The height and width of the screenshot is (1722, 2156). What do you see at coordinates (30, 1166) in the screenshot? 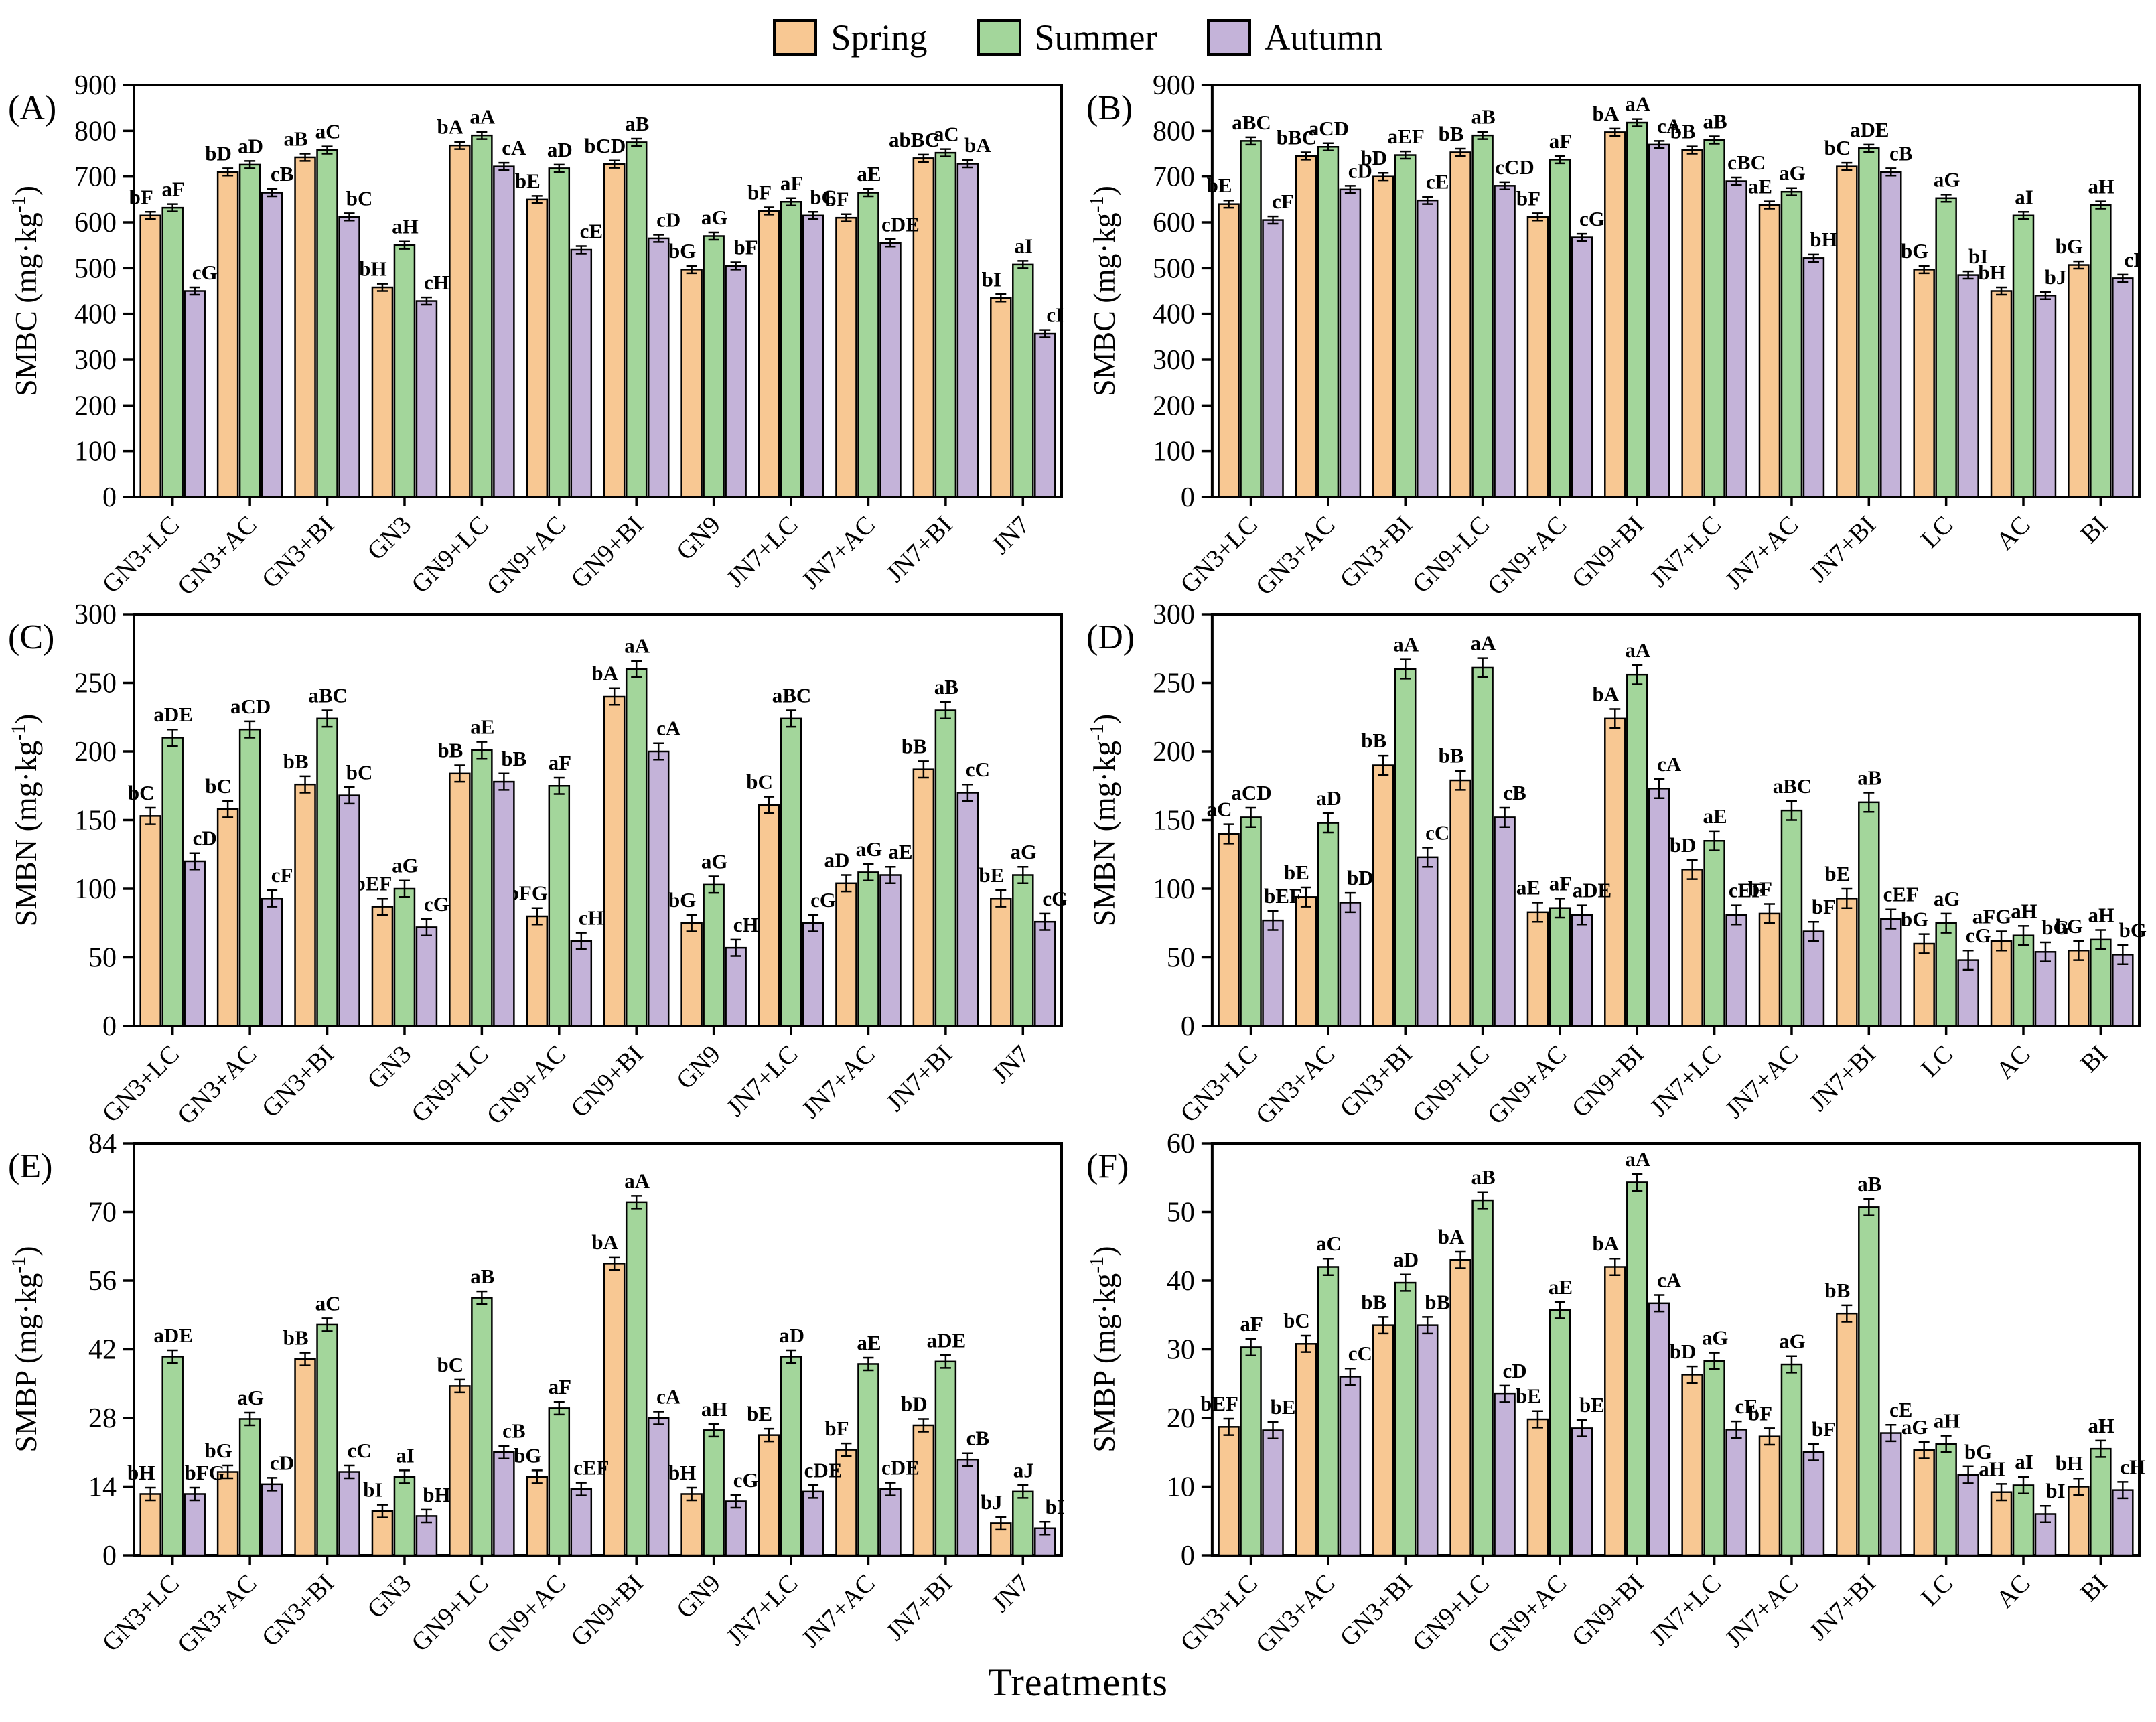
I see `panel-letter-E: (E)` at bounding box center [30, 1166].